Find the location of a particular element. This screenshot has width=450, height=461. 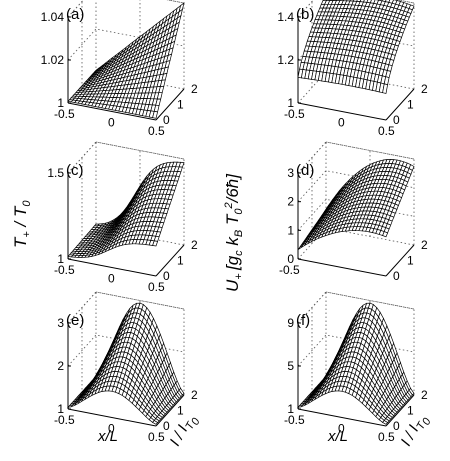

panel-tag: (d) is located at coordinates (305, 170).